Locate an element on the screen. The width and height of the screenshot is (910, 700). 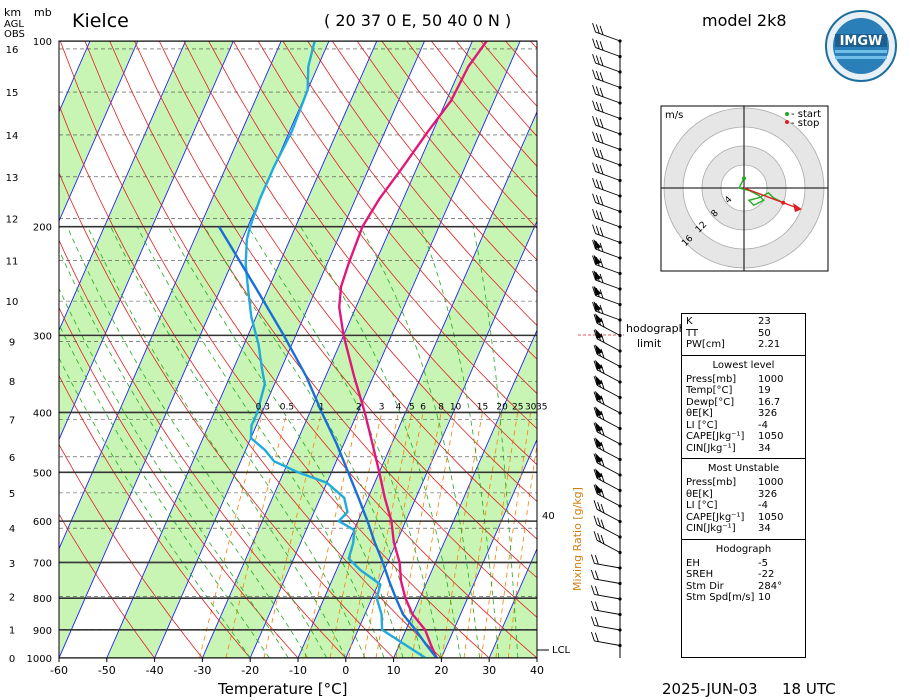
km-tick-label: 1 is located at coordinates (12, 630).